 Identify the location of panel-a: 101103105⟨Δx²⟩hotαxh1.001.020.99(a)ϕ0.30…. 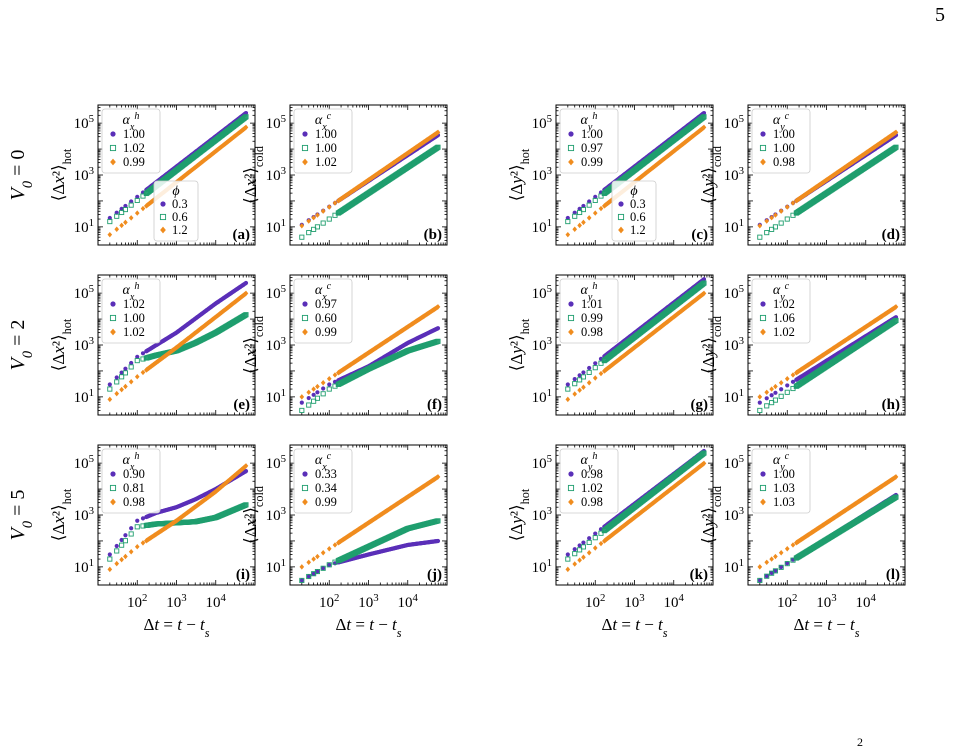
(152, 175).